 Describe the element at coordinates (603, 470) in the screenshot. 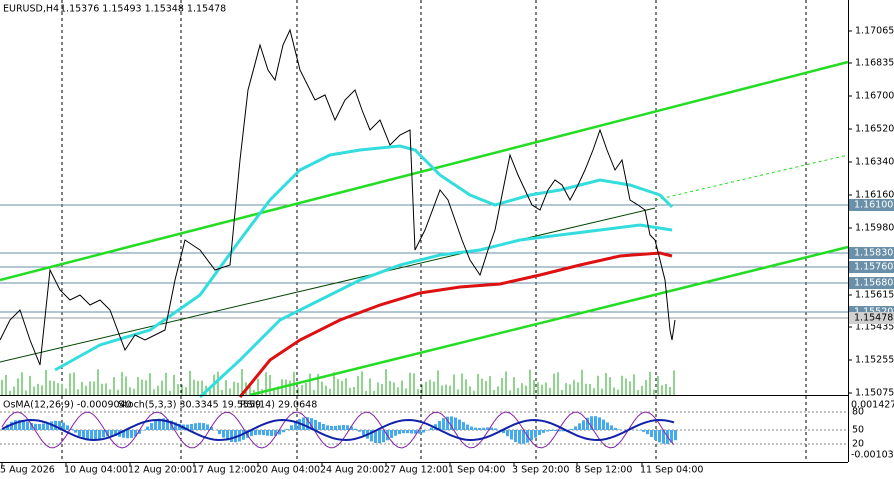

I see `time-label: 8 Sep 12:00` at that location.